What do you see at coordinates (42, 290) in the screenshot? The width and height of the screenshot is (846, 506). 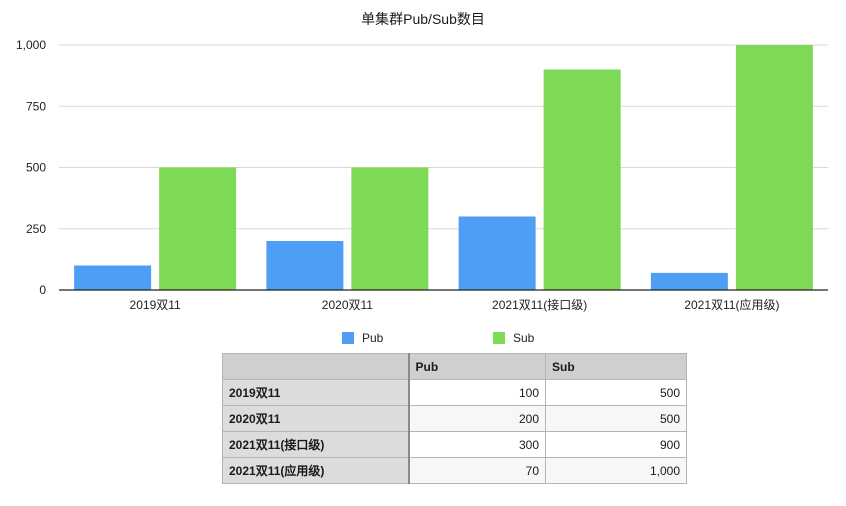 I see `y-tick-label: 0` at bounding box center [42, 290].